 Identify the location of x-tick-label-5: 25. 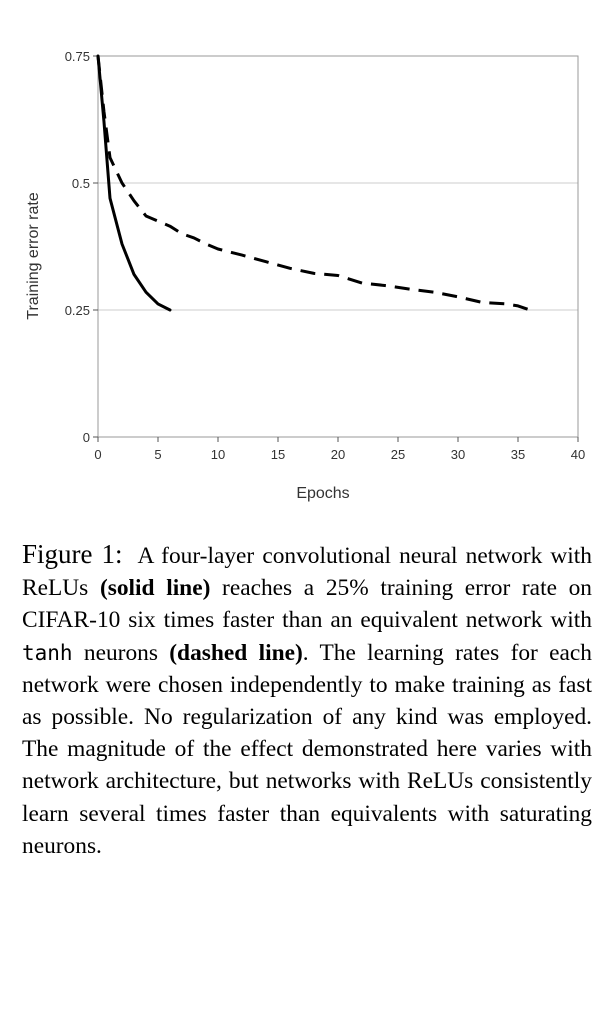
(398, 454).